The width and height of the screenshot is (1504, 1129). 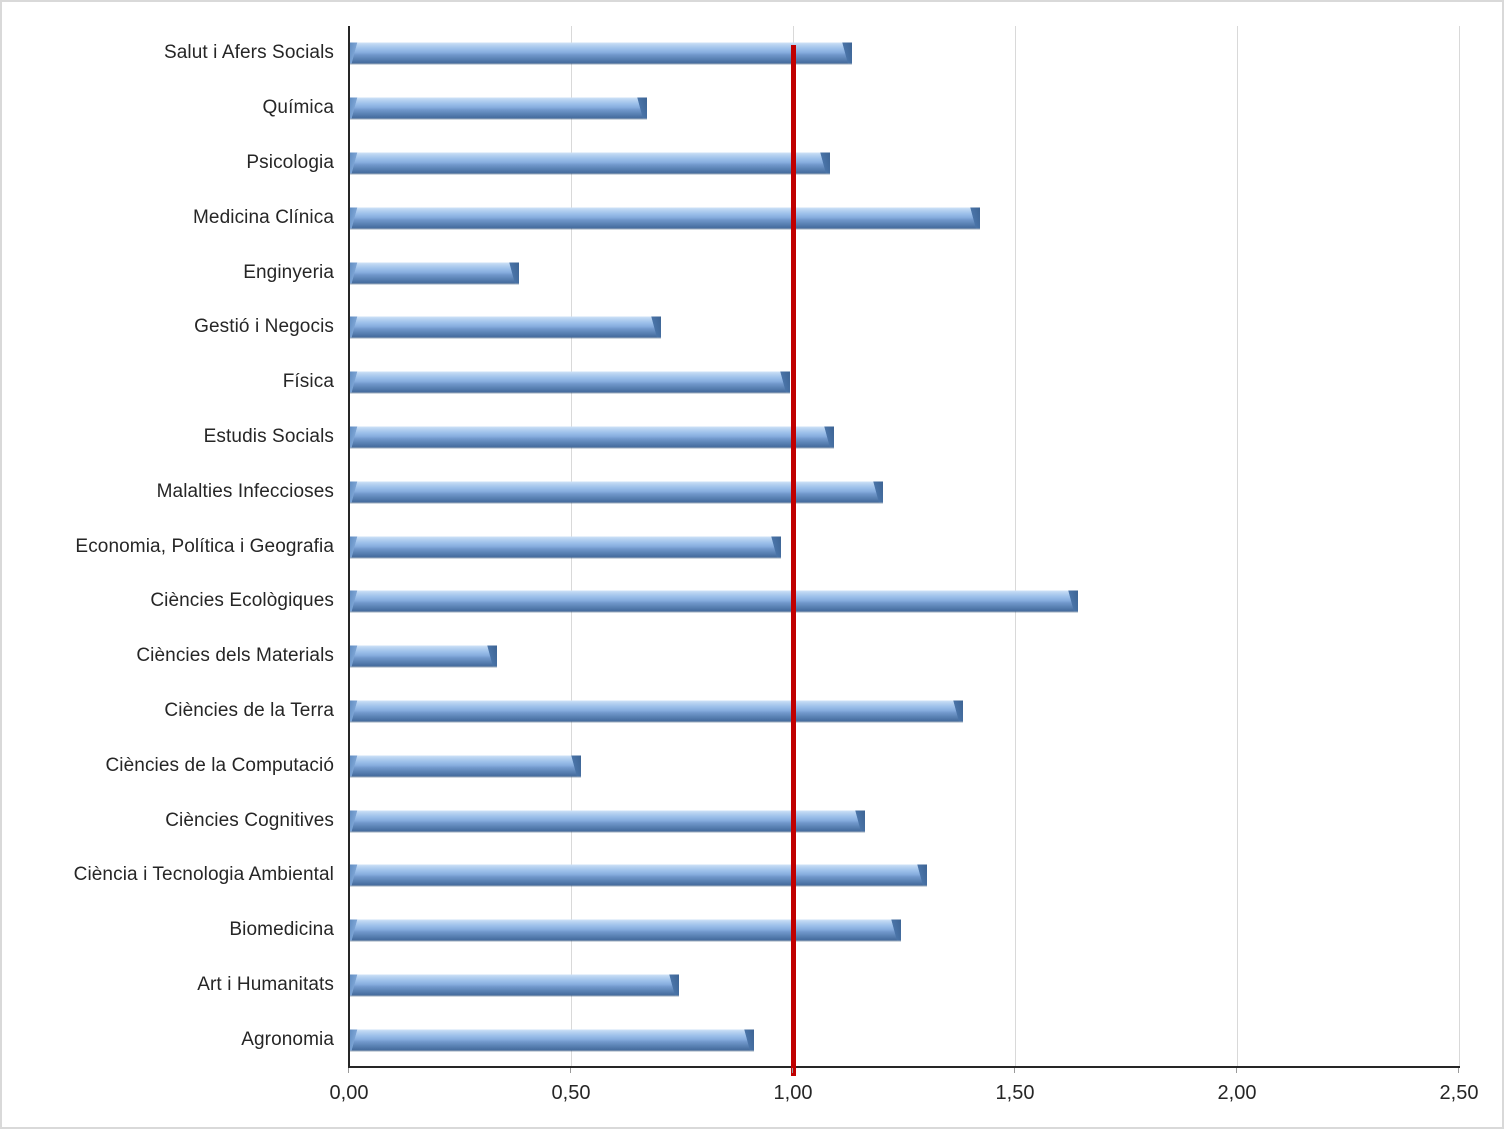 What do you see at coordinates (248, 53) in the screenshot?
I see `category-label: Salut i Afers Socials` at bounding box center [248, 53].